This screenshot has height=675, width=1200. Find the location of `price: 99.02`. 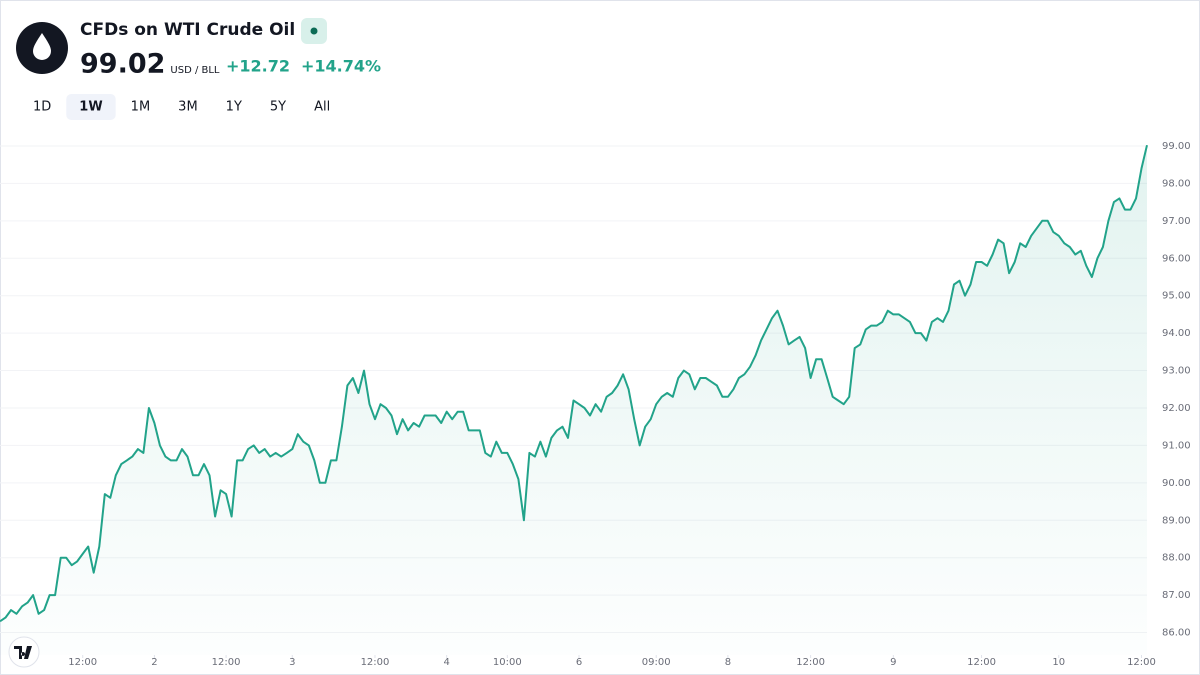

price: 99.02 is located at coordinates (122, 64).